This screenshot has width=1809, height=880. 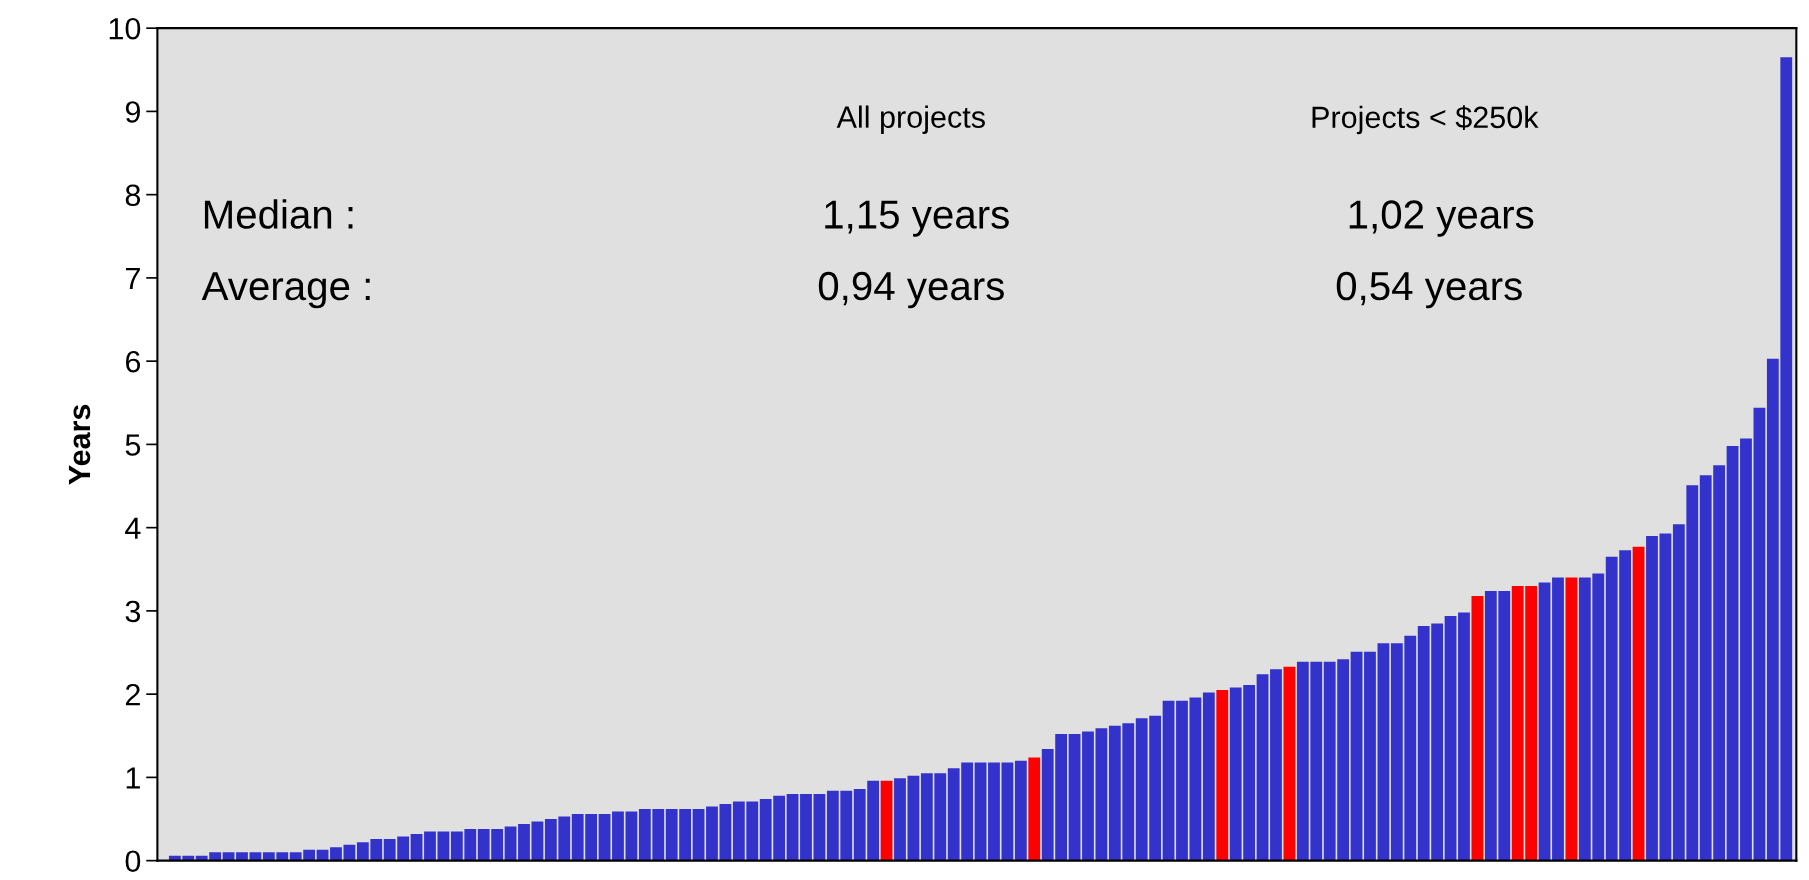 What do you see at coordinates (278, 214) in the screenshot?
I see `annotation: Median :` at bounding box center [278, 214].